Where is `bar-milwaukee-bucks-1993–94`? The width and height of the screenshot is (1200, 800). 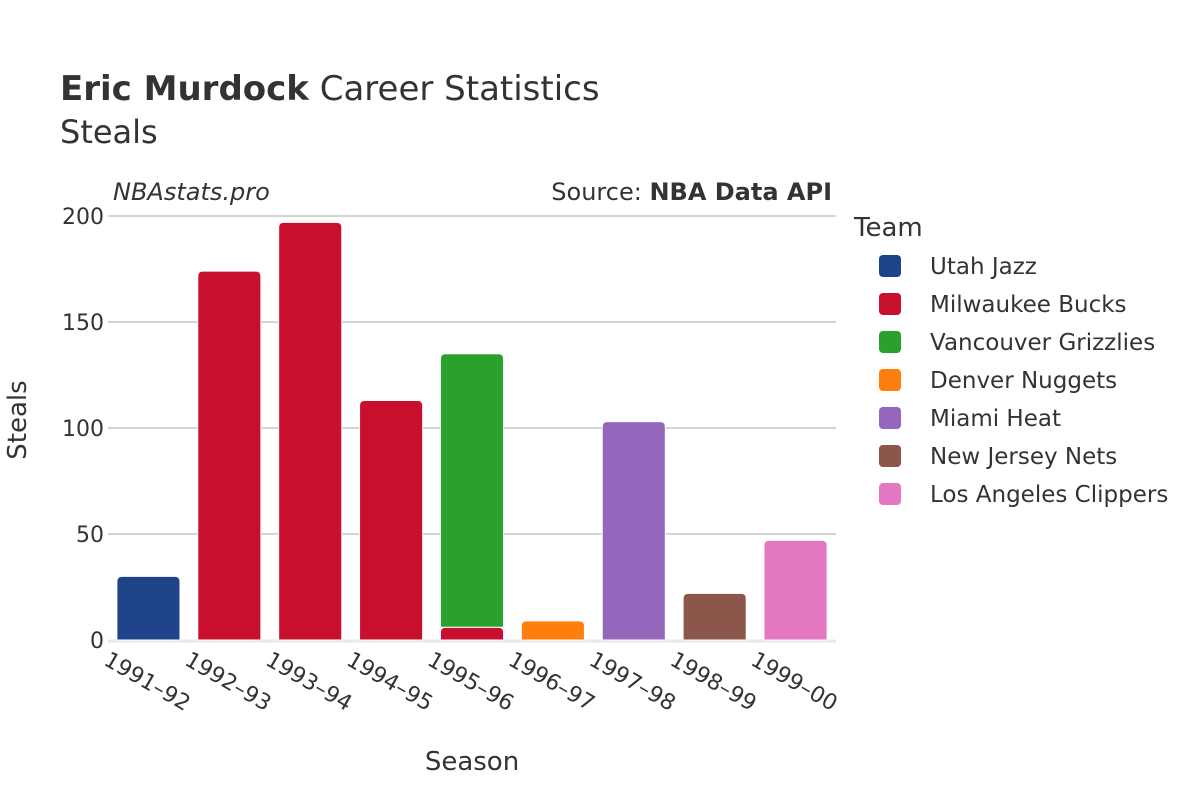
bar-milwaukee-bucks-1993–94 is located at coordinates (310, 431).